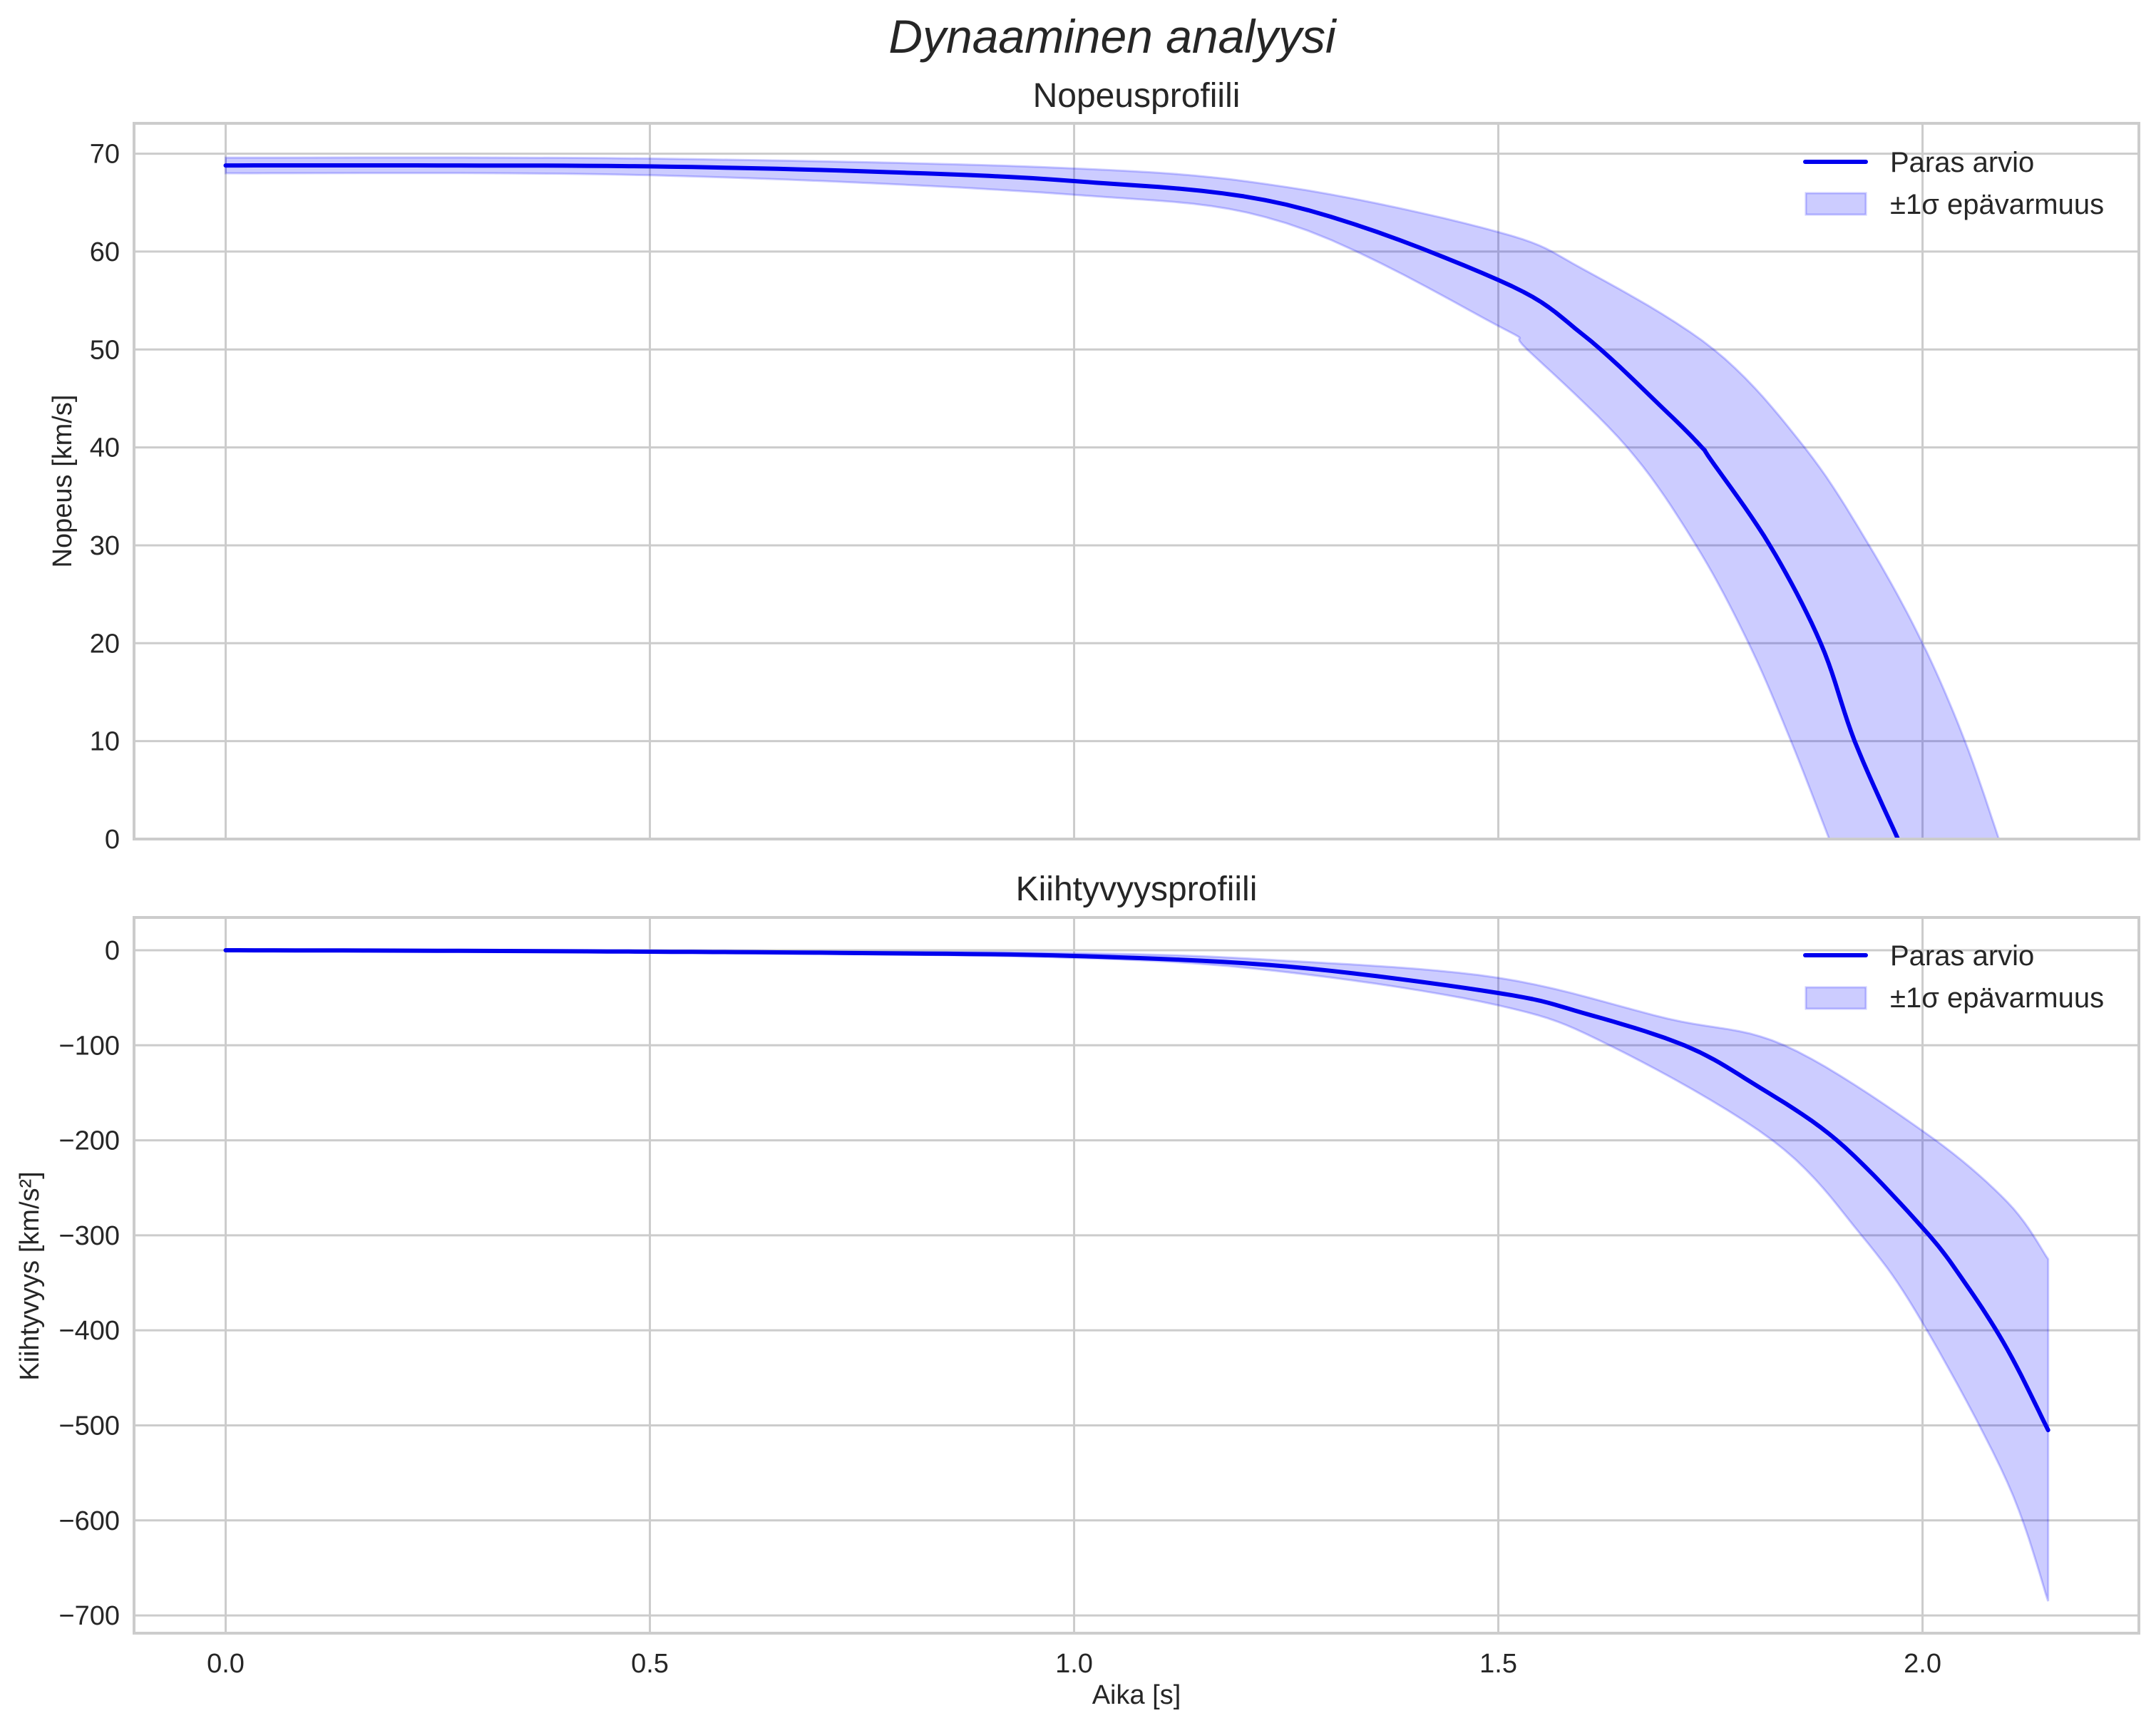 The image size is (2156, 1728). I want to click on y-tick-label: −400, so click(89, 1331).